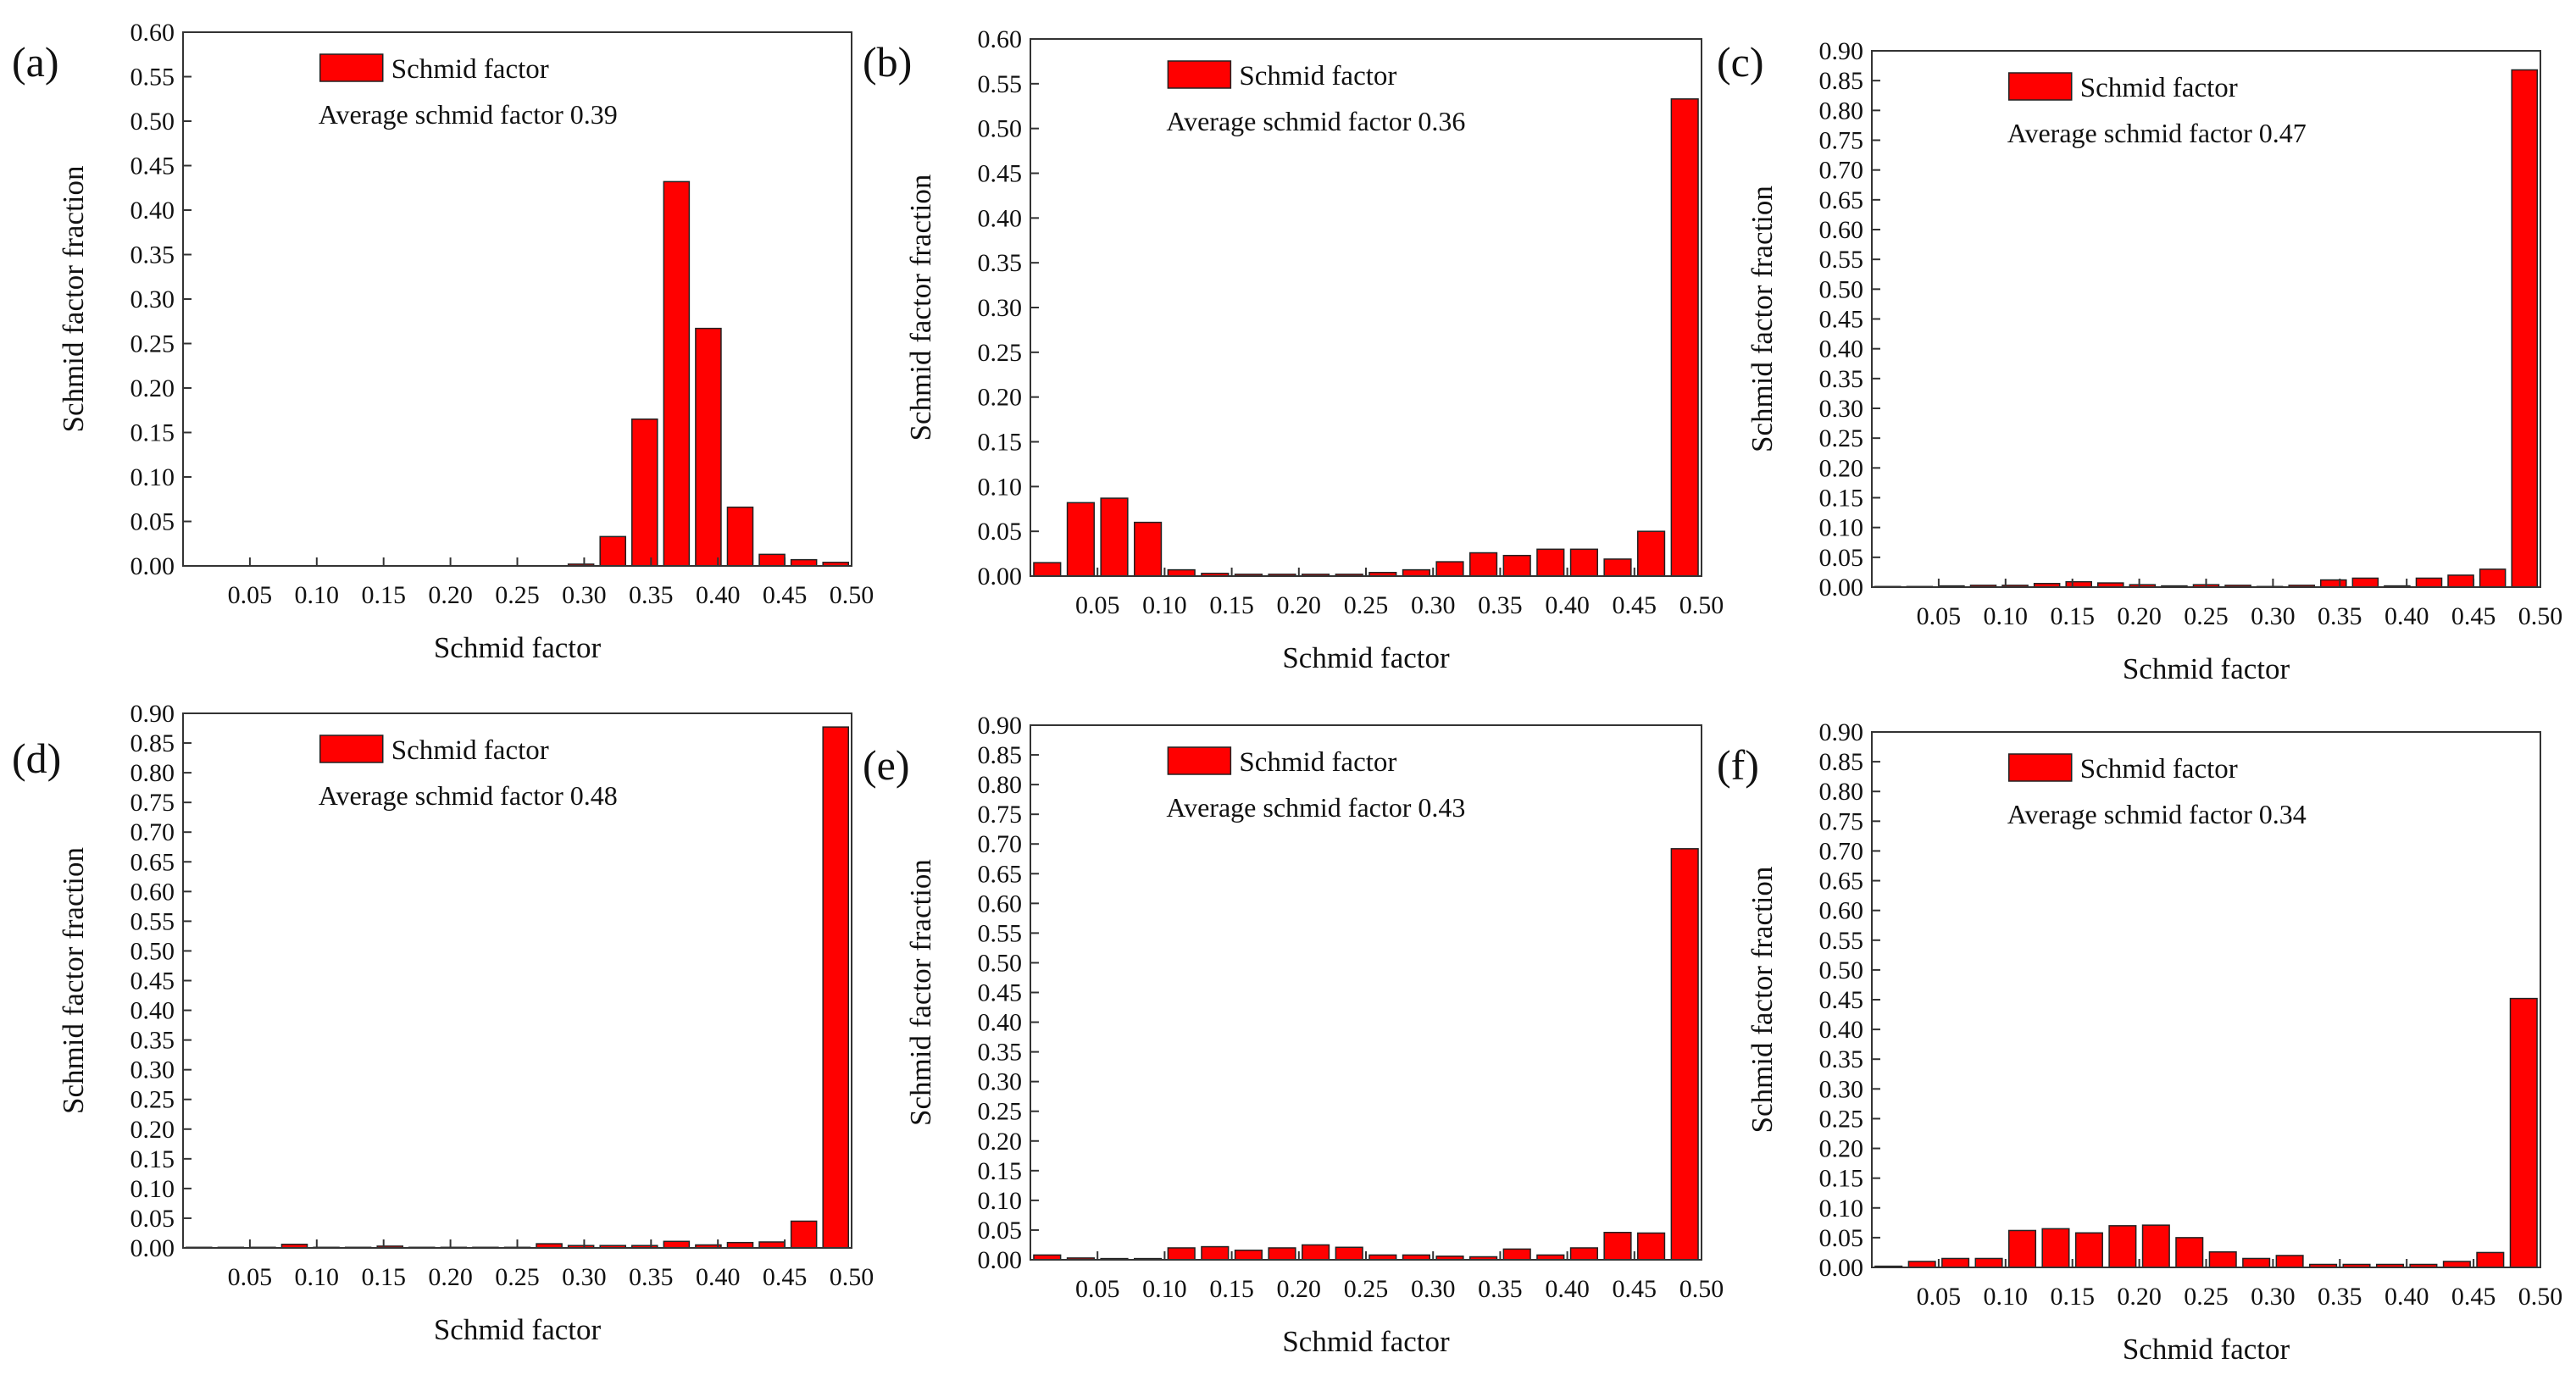 This screenshot has height=1386, width=2576. I want to click on panel-letter: (b), so click(887, 62).